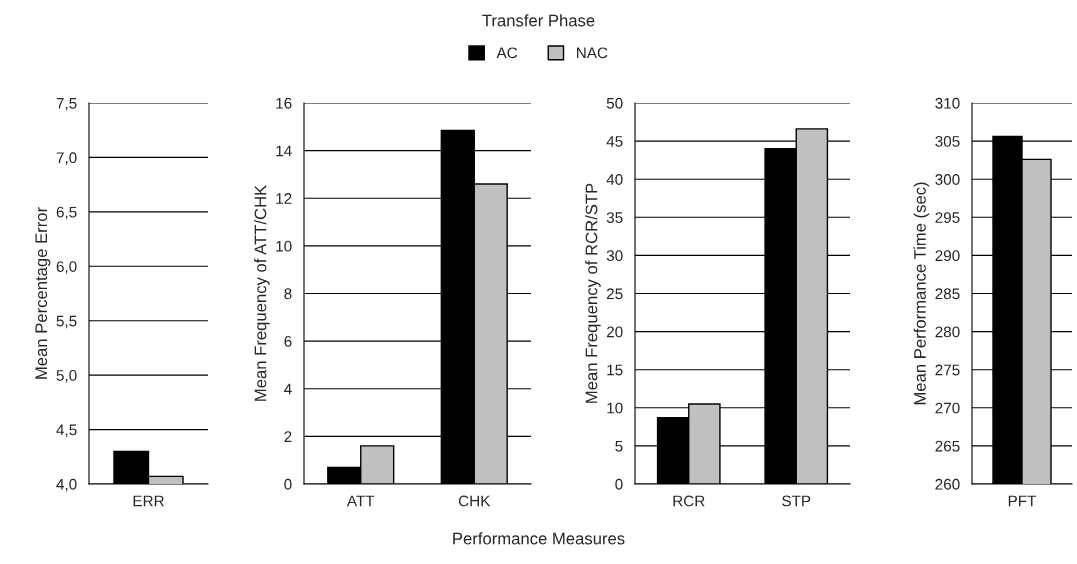  What do you see at coordinates (66, 431) in the screenshot?
I see `y-tick-label: 4,5` at bounding box center [66, 431].